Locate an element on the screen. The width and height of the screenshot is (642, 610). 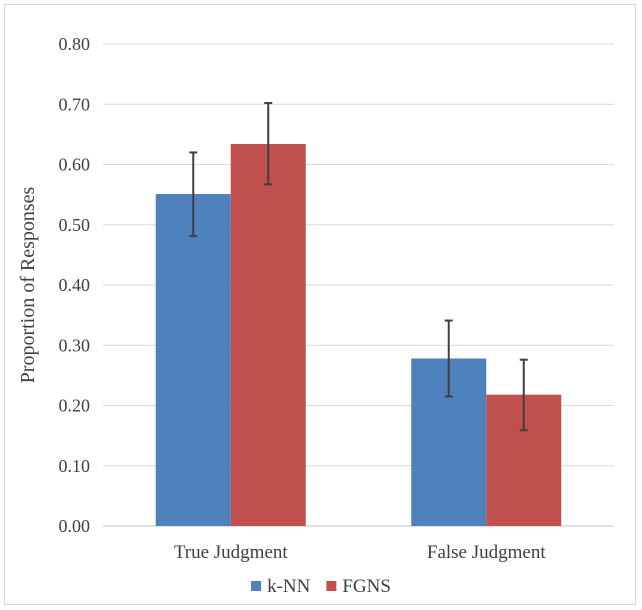
x-category-label: False Judgment is located at coordinates (486, 552).